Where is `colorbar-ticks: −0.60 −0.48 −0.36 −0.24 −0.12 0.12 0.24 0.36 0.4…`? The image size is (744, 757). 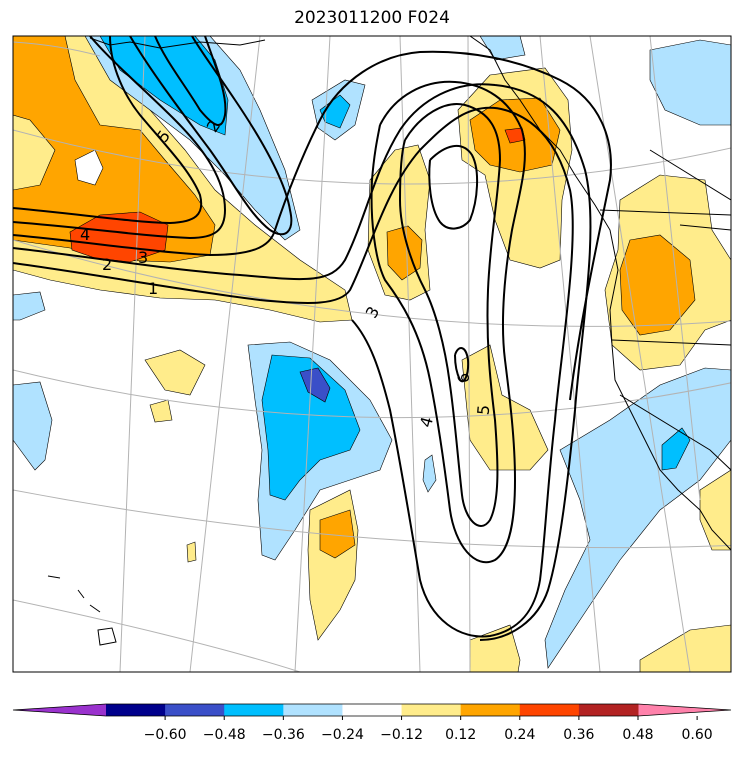
colorbar-ticks: −0.60 −0.48 −0.36 −0.24 −0.12 0.12 0.24 0.36 0.4… is located at coordinates (428, 729).